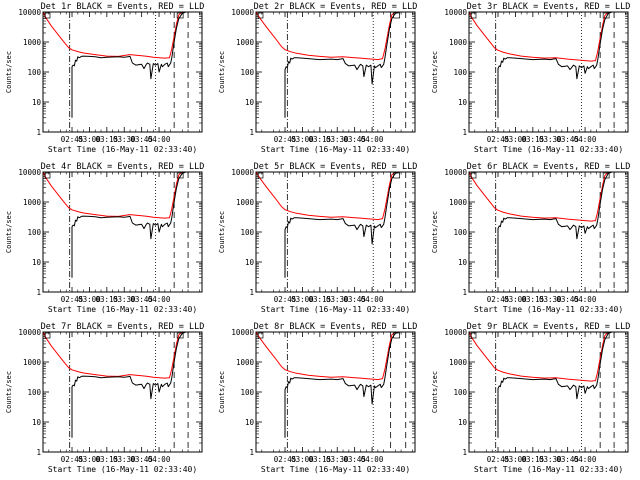 This screenshot has width=640, height=480. What do you see at coordinates (123, 7) in the screenshot?
I see `panel-title: Det 1r BLACK = Events, RED = LLD` at bounding box center [123, 7].